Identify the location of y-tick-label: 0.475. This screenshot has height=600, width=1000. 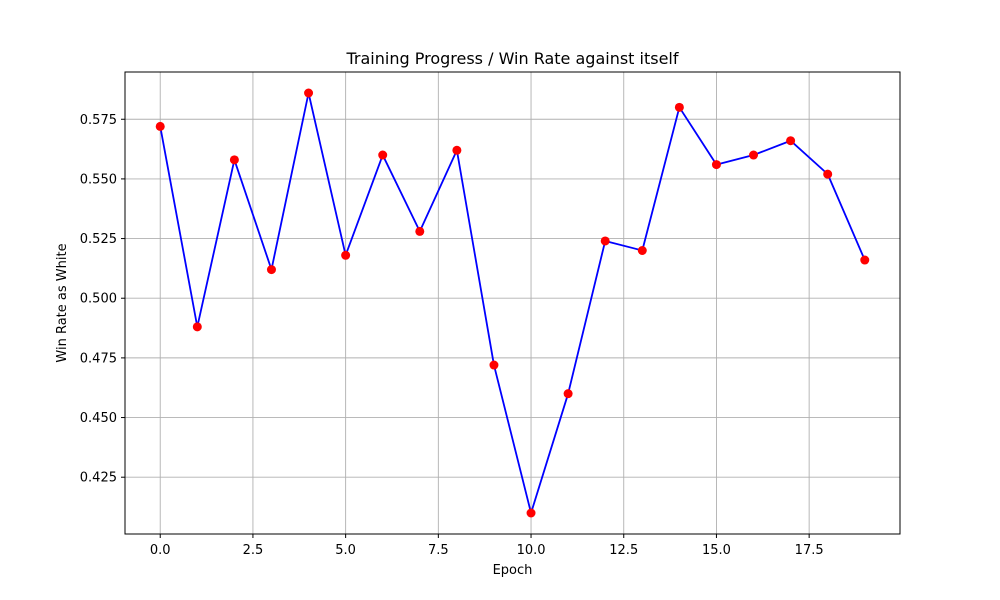
(98, 358).